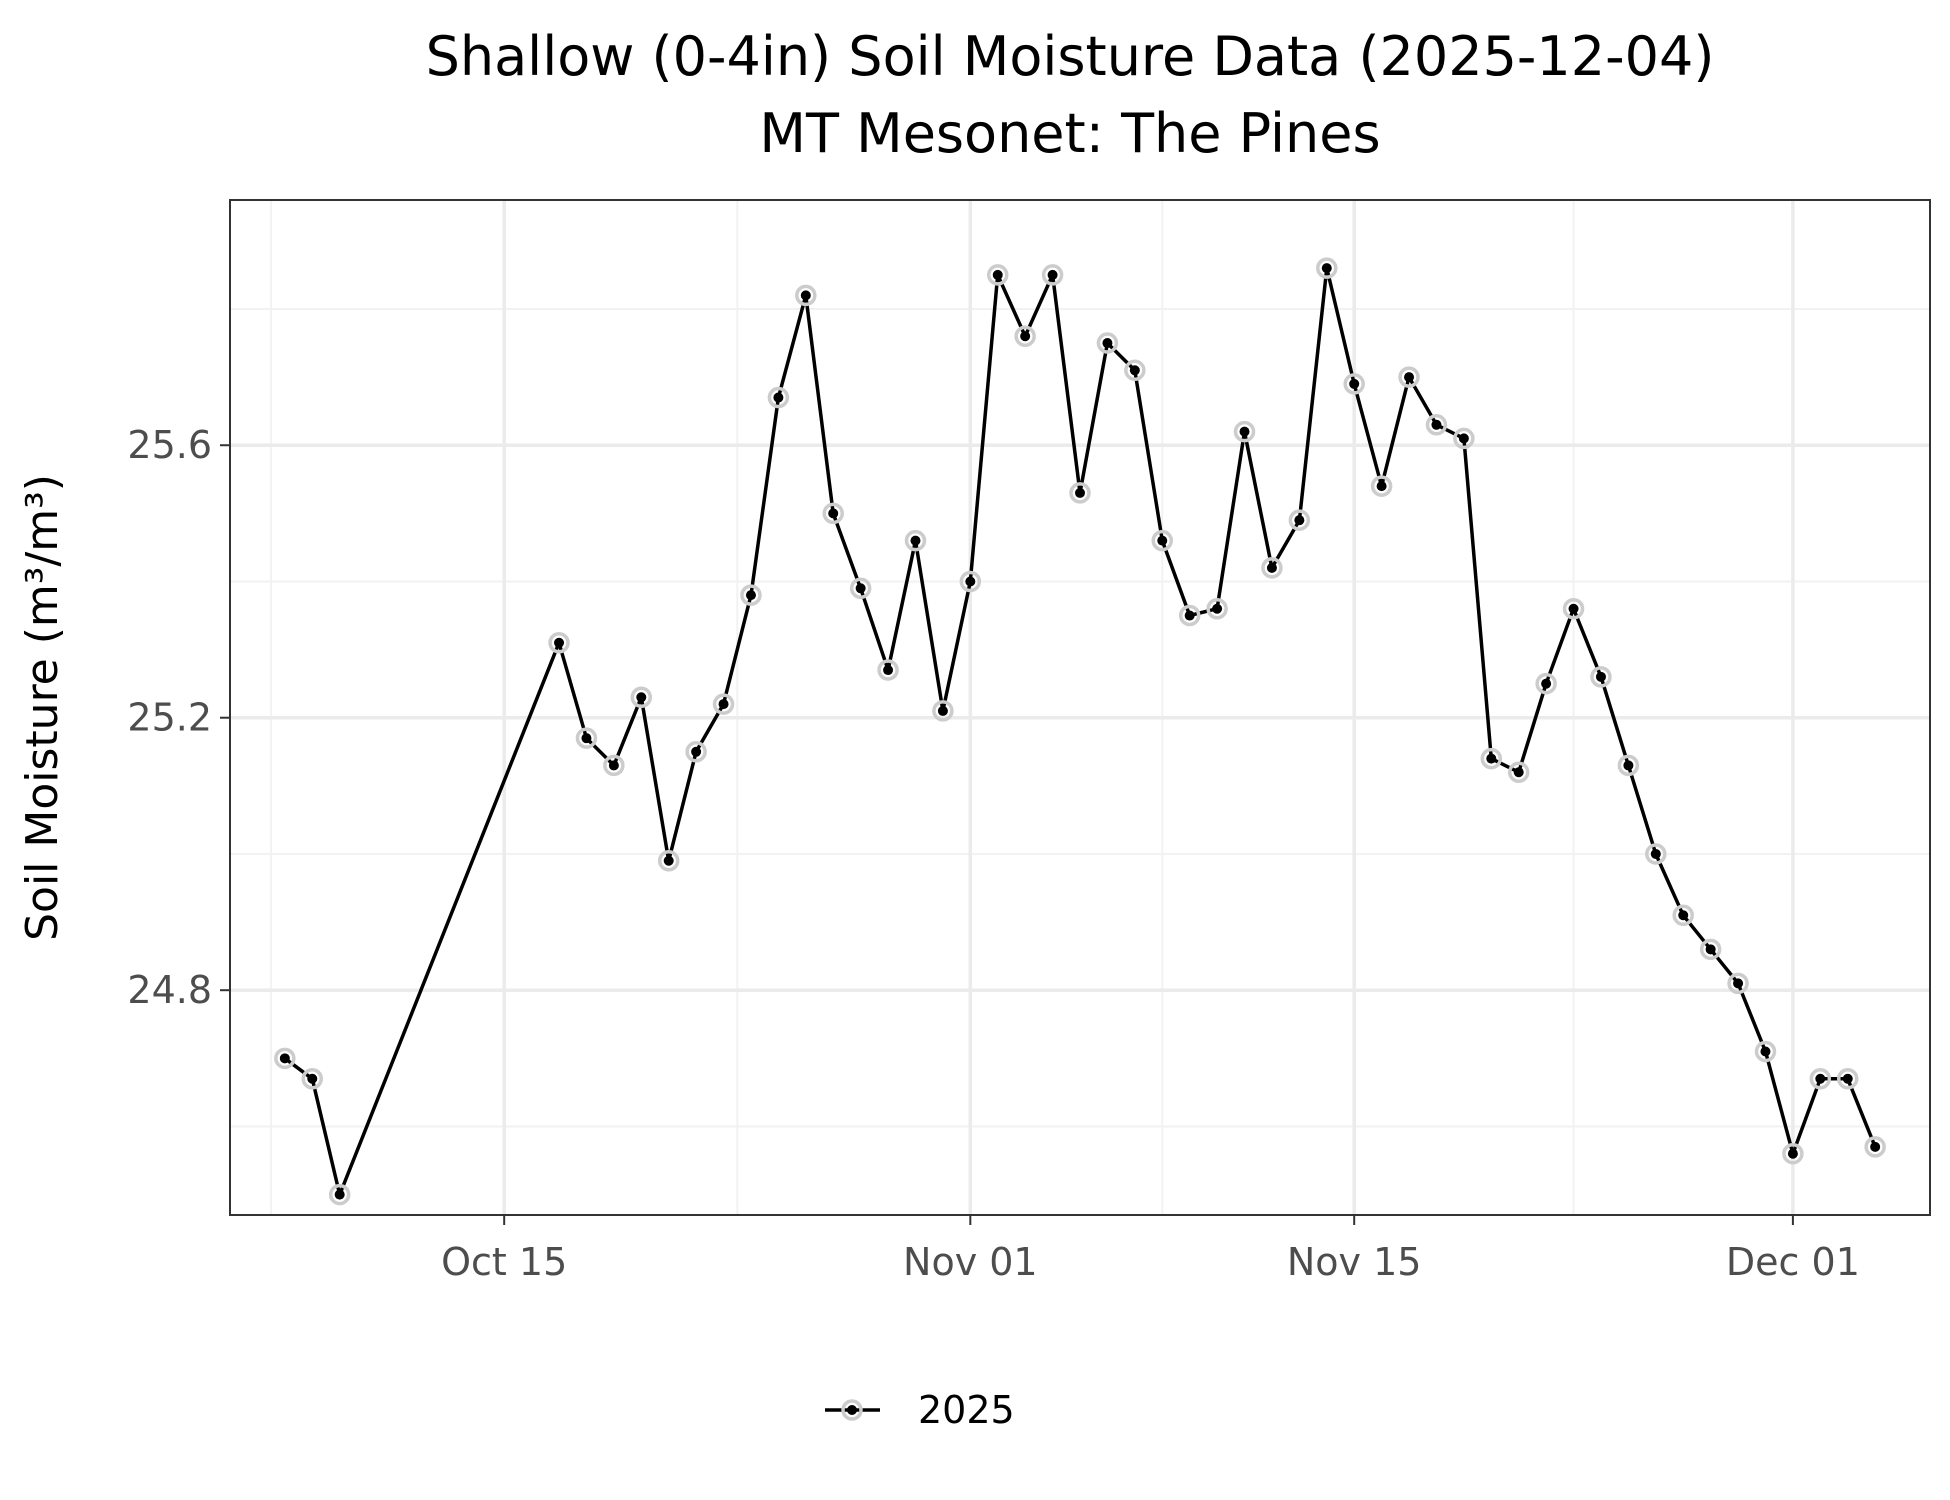 The image size is (1950, 1500). I want to click on legend-point-outline, so click(852, 1410).